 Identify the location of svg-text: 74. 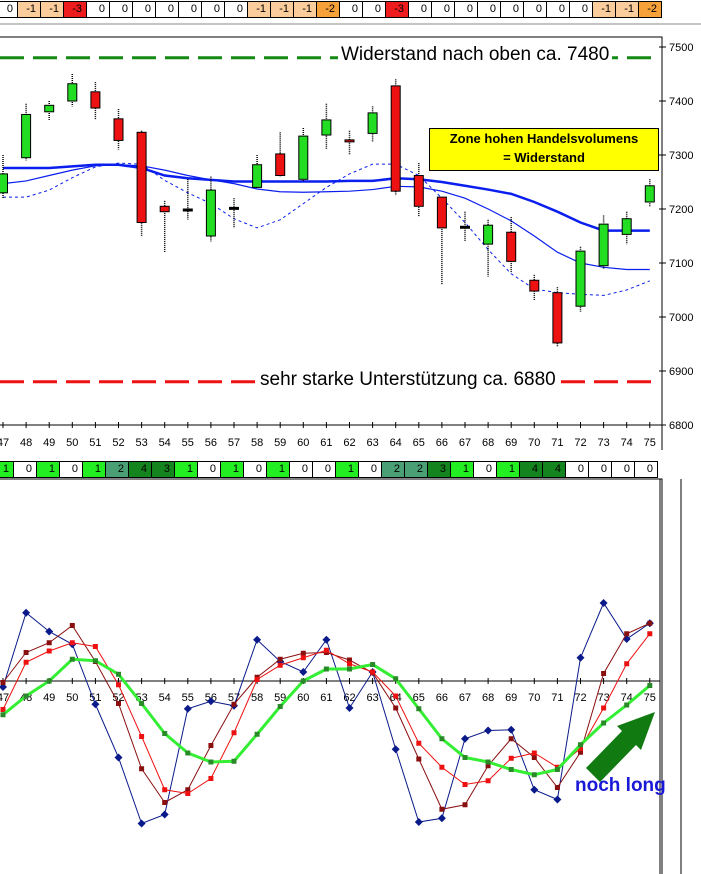
(627, 443).